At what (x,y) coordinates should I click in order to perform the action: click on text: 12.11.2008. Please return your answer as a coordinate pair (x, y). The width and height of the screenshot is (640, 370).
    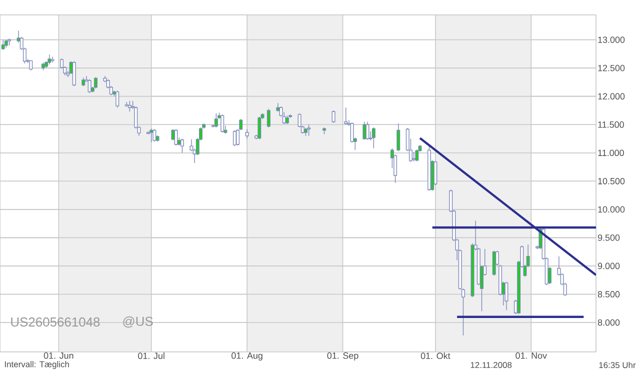
    Looking at the image, I should click on (491, 365).